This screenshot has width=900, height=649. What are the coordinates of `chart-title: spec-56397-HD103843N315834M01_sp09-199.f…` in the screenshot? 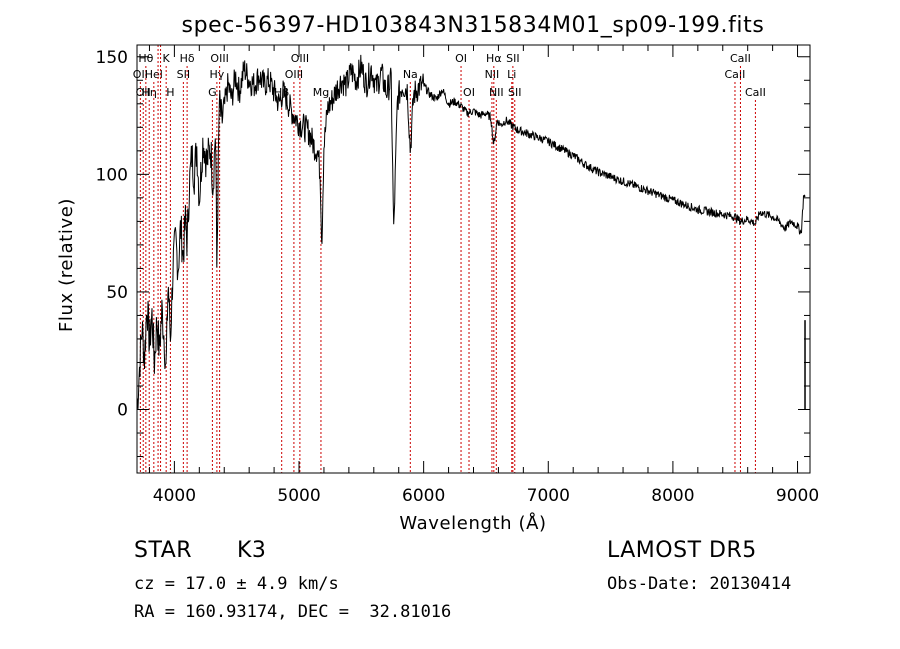 It's located at (473, 25).